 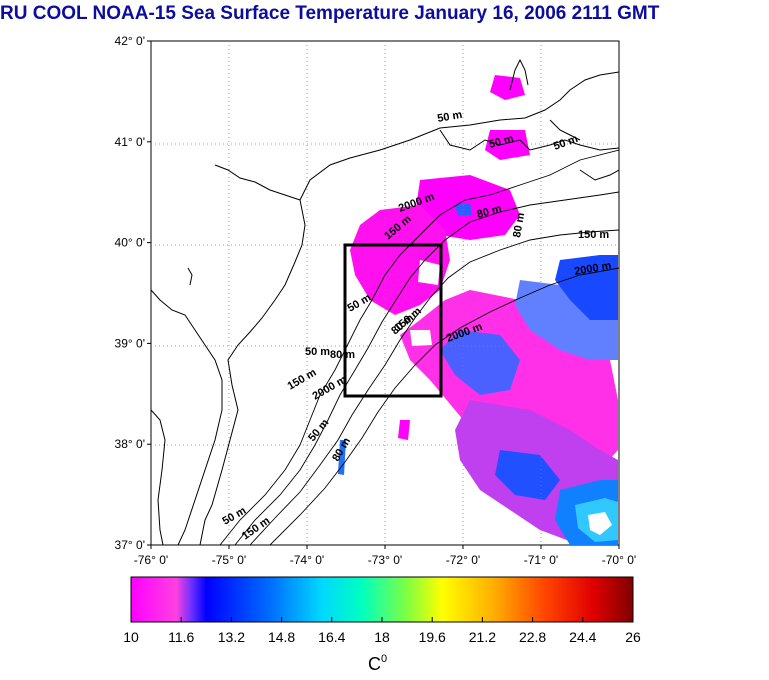 I want to click on lat-tick-label: 41° 0', so click(x=130, y=142).